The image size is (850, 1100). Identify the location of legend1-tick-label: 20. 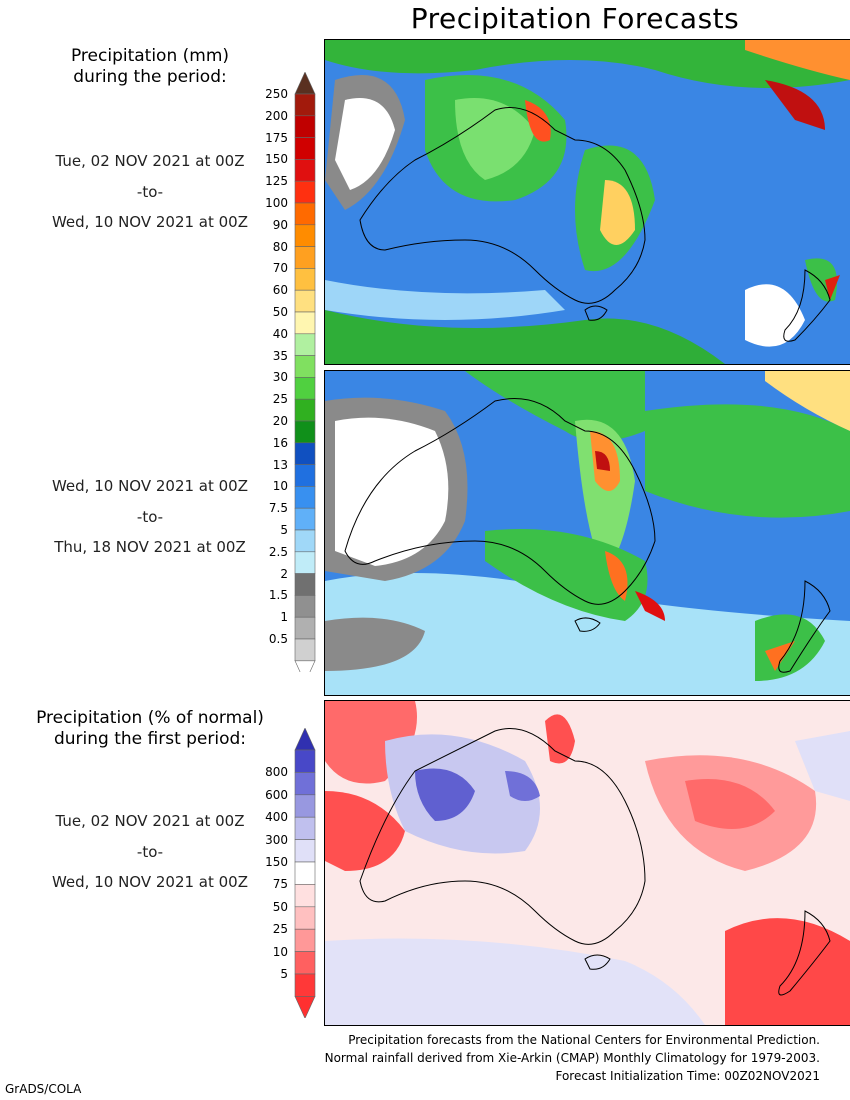
(280, 421).